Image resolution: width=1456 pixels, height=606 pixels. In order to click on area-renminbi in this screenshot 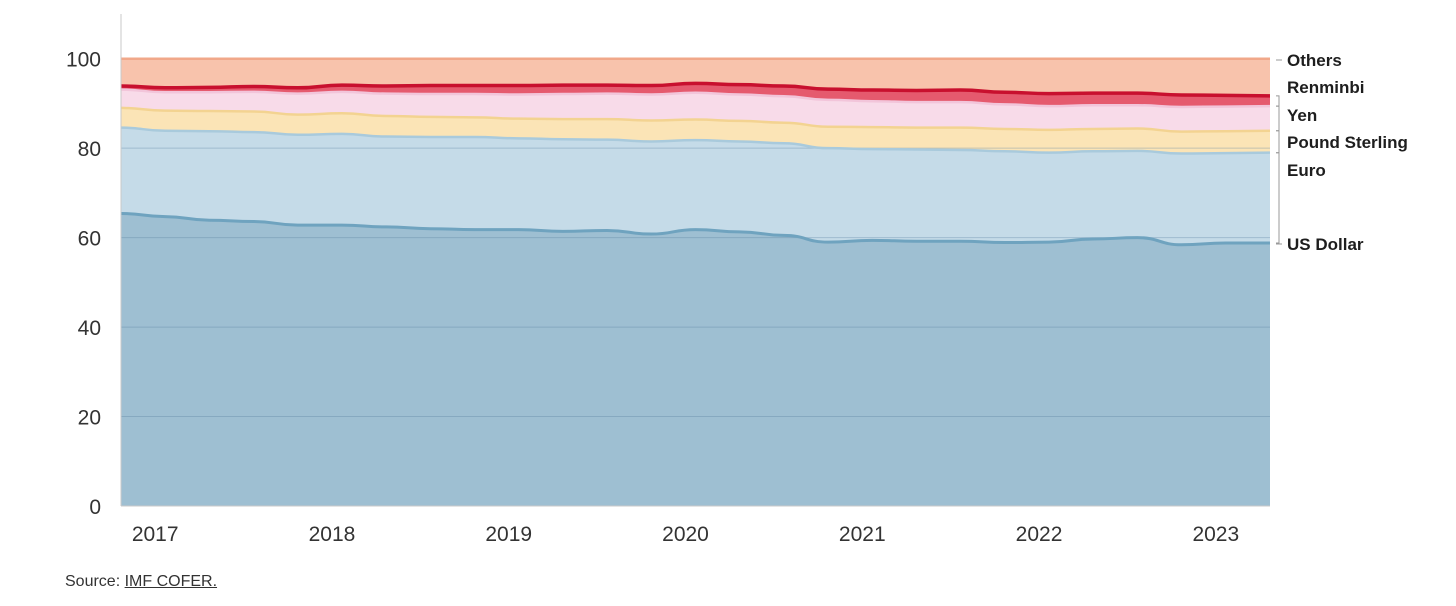, I will do `click(695, 95)`.